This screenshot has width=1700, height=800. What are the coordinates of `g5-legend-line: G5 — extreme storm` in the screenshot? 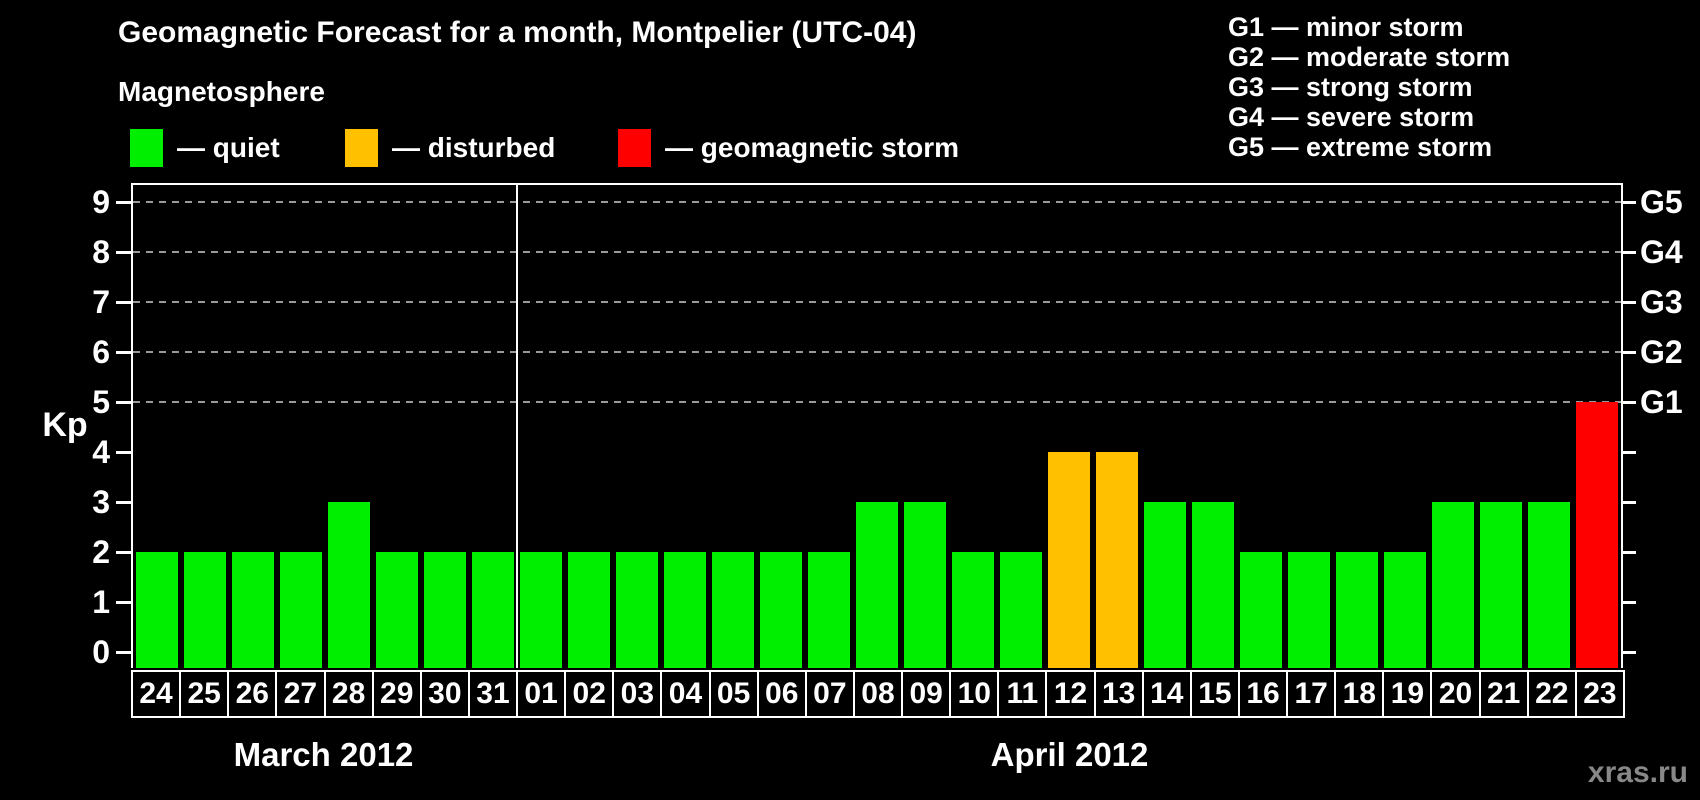 It's located at (1360, 147).